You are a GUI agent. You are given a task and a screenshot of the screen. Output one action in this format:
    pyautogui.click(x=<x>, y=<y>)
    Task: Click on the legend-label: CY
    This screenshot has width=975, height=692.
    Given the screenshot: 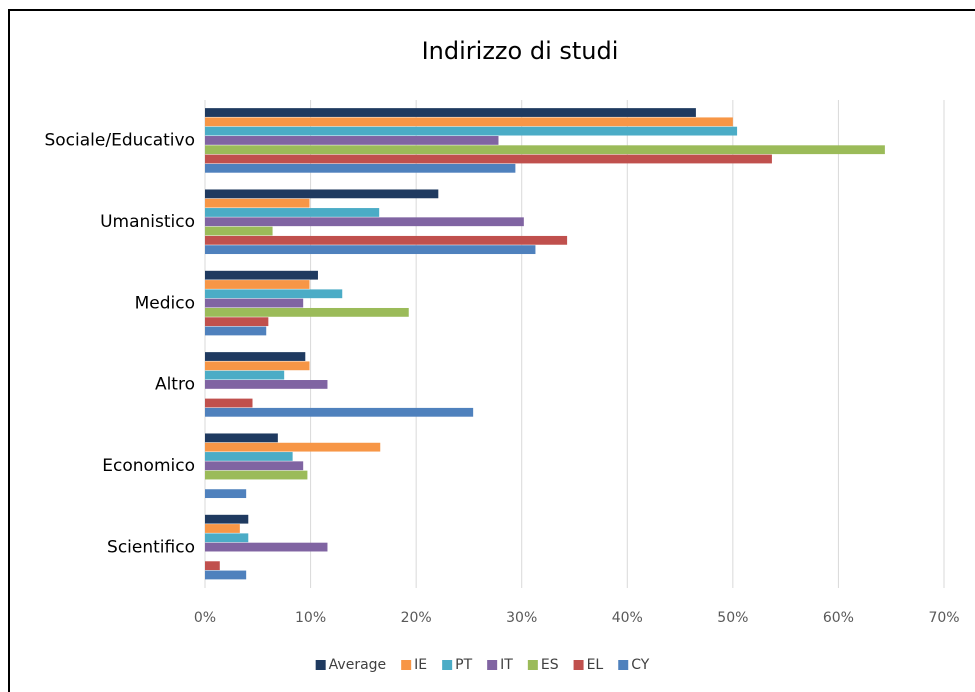 What is the action you would take?
    pyautogui.click(x=640, y=665)
    